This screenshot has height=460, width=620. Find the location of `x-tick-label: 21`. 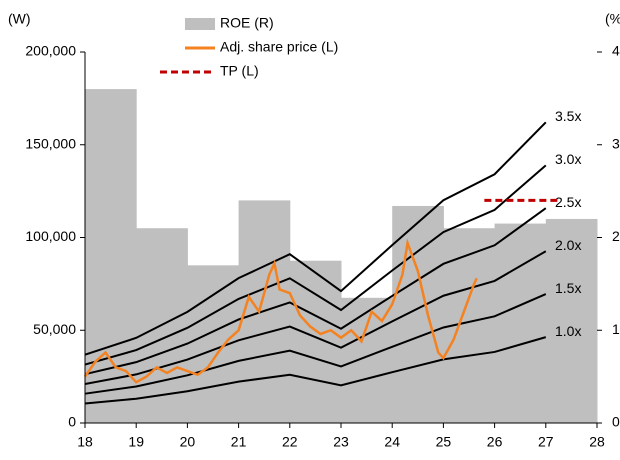

x-tick-label: 21 is located at coordinates (239, 442).